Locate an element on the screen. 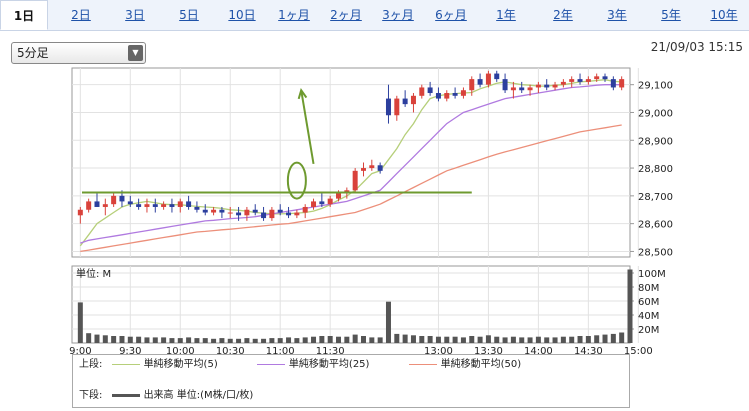  price-ytick-label: 28,600 is located at coordinates (655, 225).